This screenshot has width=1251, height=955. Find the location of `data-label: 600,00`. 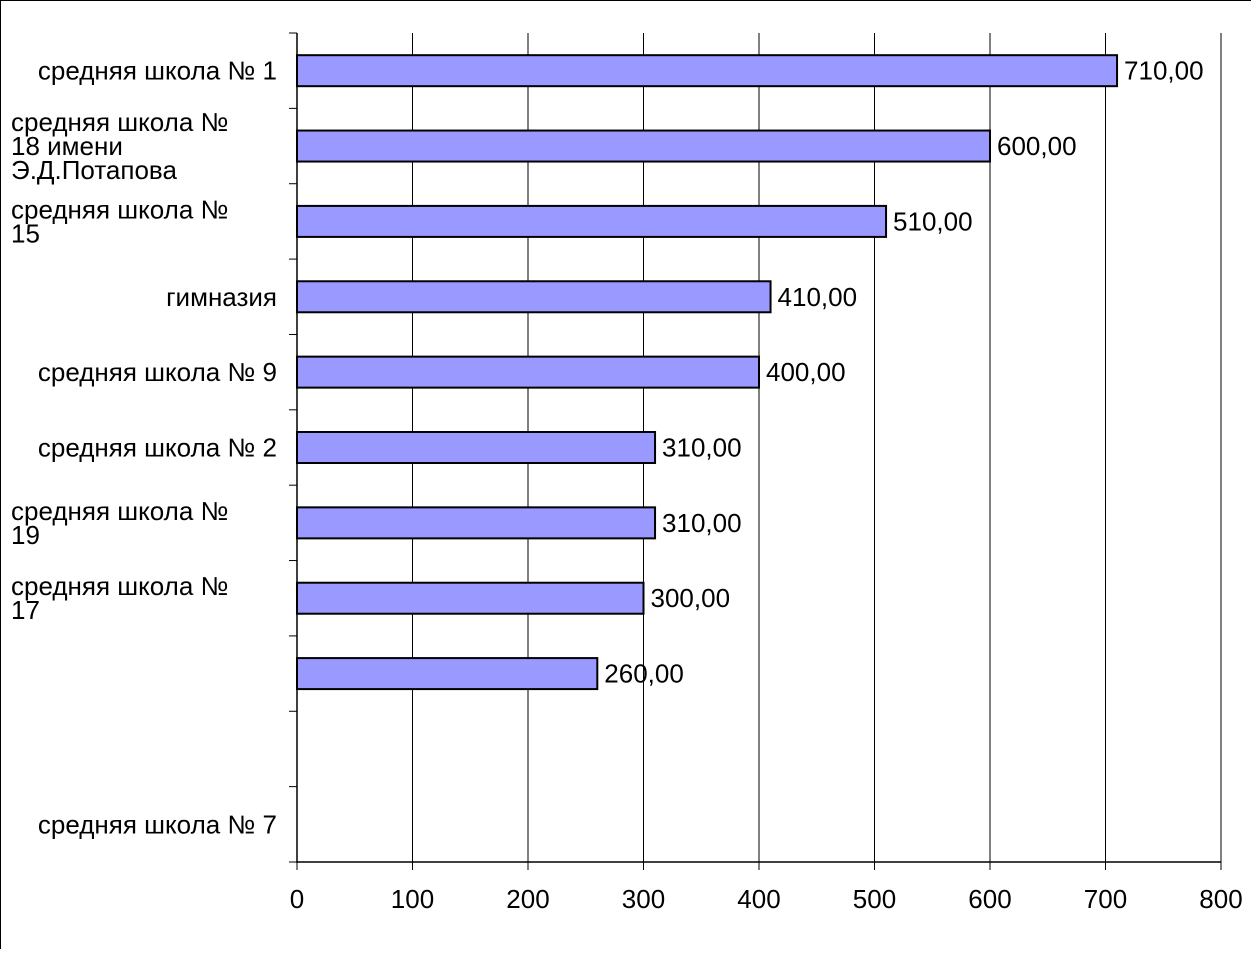

data-label: 600,00 is located at coordinates (1037, 146).